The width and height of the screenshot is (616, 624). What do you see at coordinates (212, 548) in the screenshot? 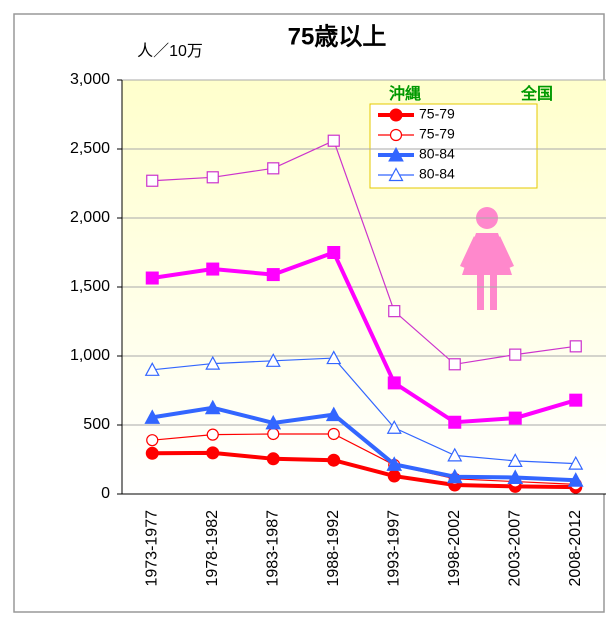
I see `x-tick-label: 1978-1982` at bounding box center [212, 548].